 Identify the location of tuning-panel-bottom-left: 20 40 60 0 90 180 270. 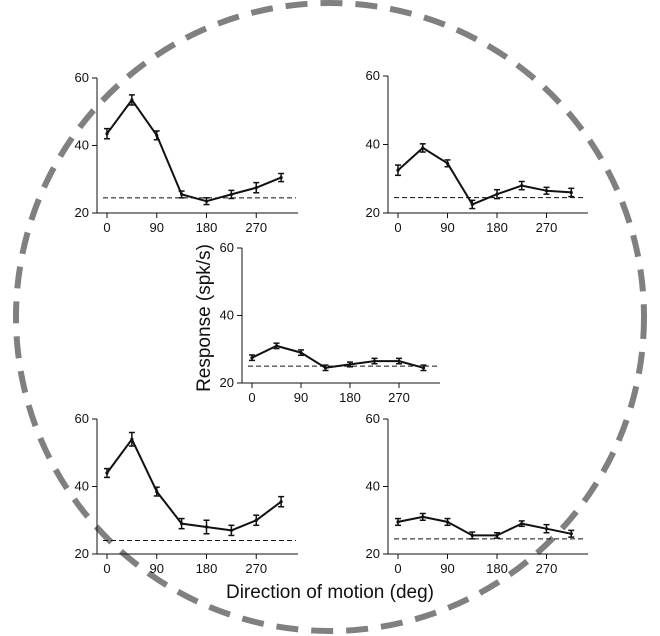
(186, 493).